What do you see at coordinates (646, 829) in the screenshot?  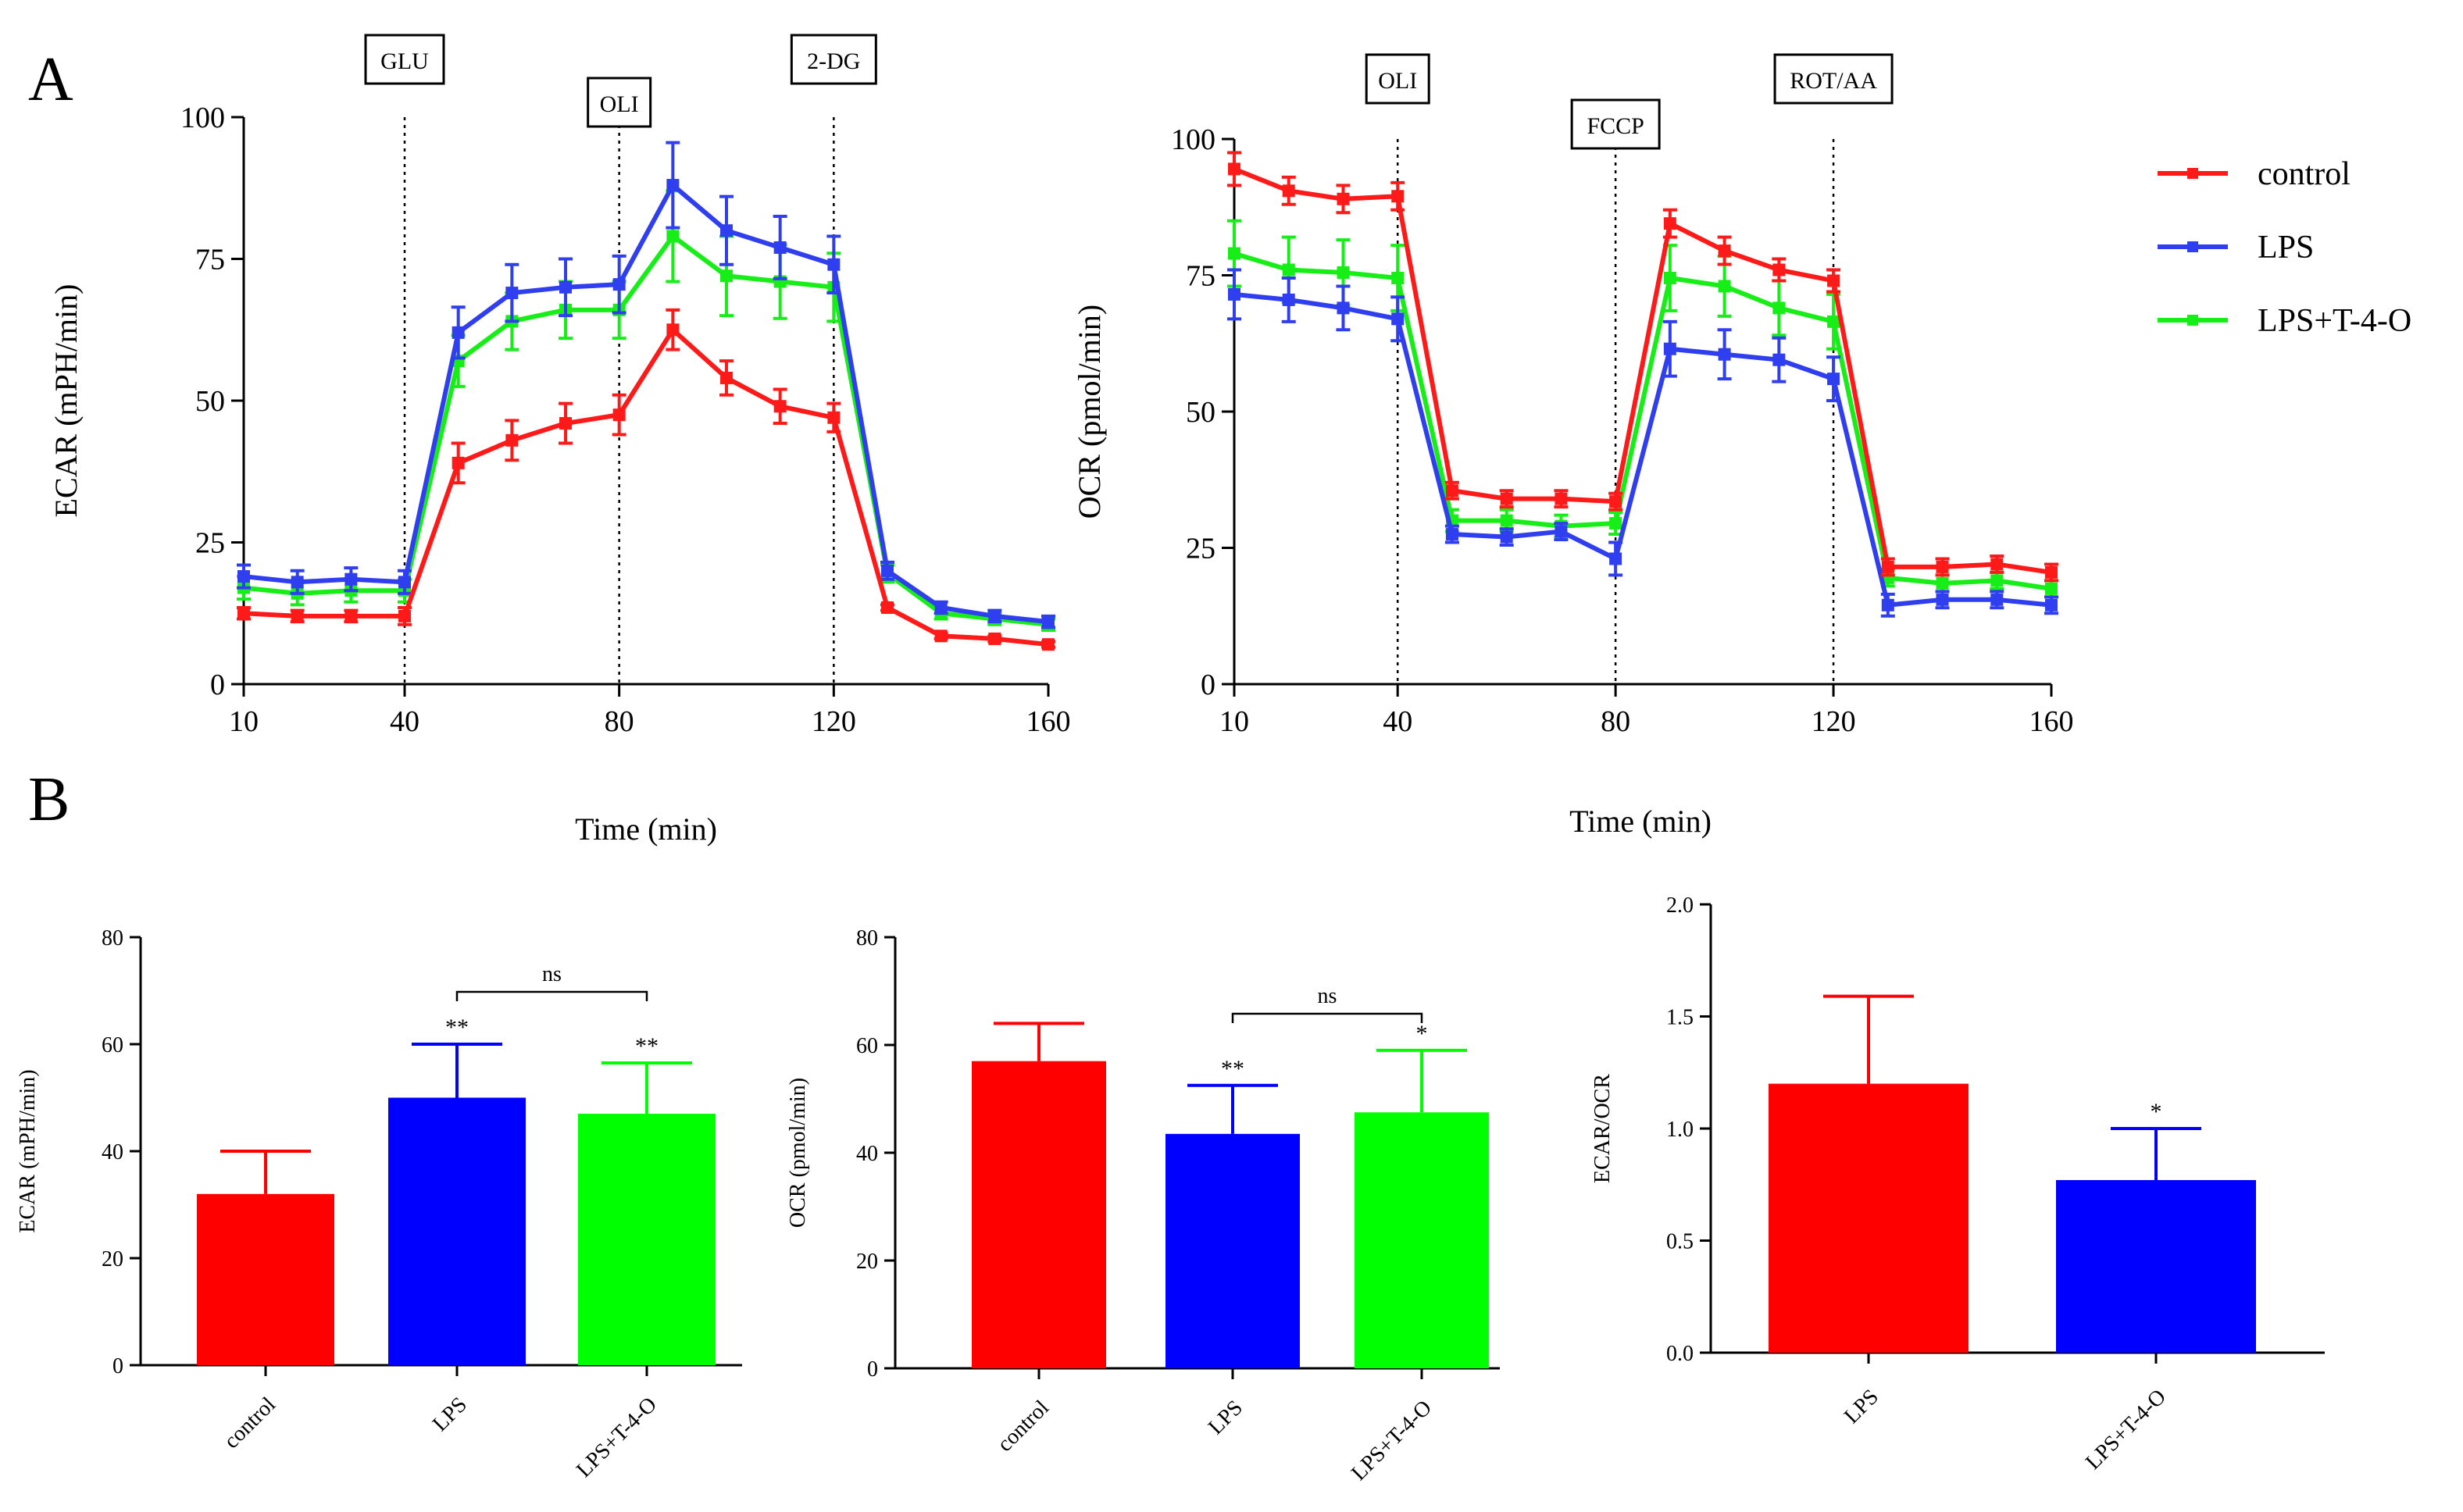 I see `ecar_time-x-axis-label: Time (min)` at bounding box center [646, 829].